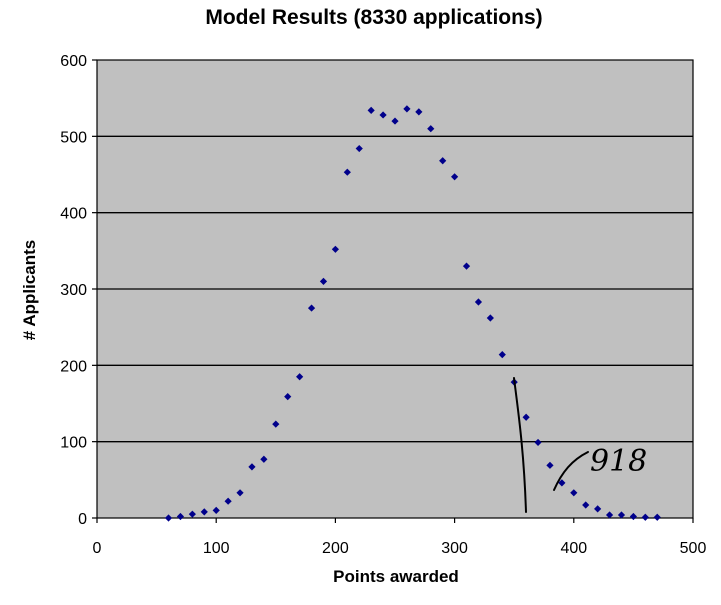 Image resolution: width=721 pixels, height=605 pixels. Describe the element at coordinates (573, 548) in the screenshot. I see `x-tick-label: 400` at that location.